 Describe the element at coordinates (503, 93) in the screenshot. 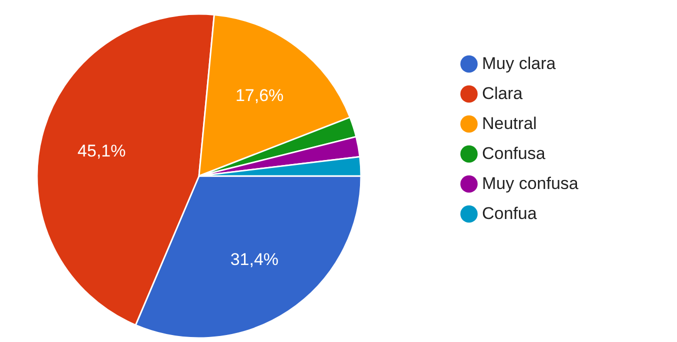

I see `legend-label: Clara` at that location.